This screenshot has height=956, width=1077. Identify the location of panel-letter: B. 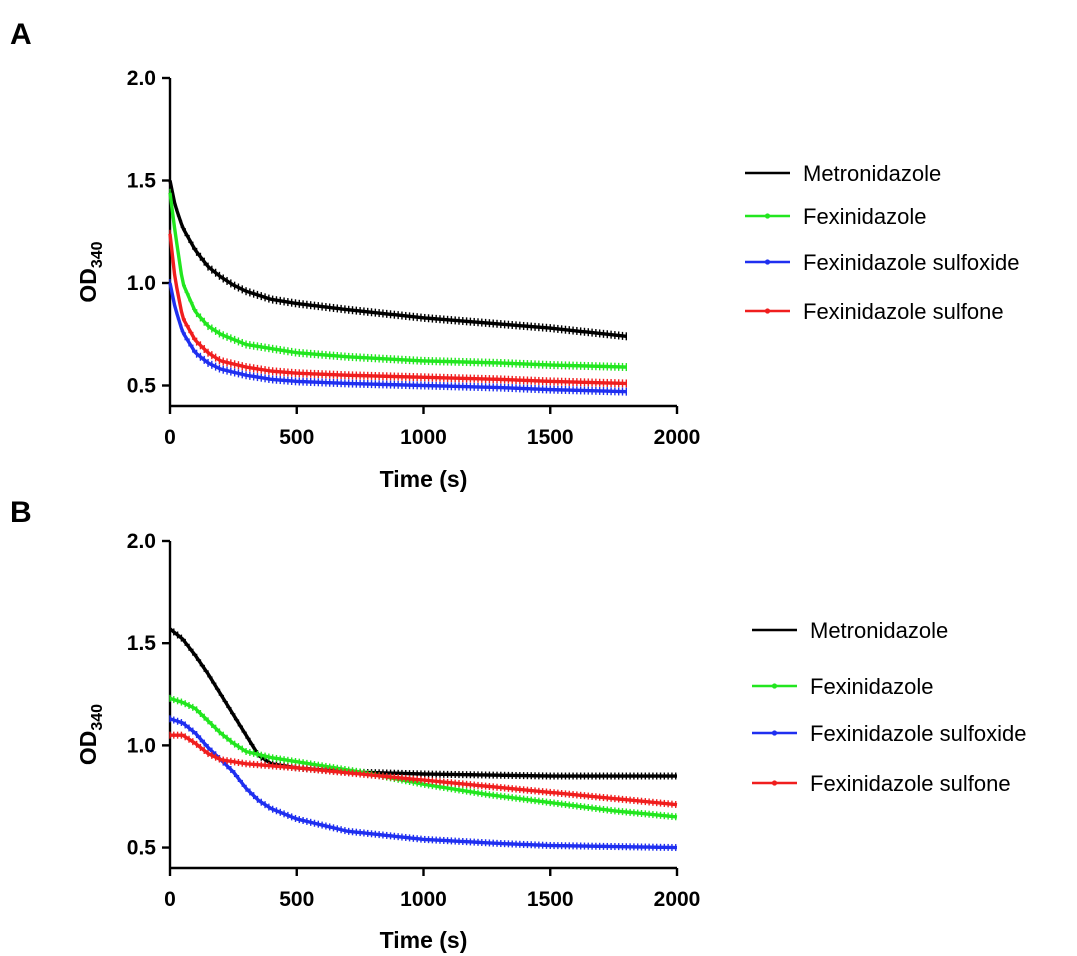
(21, 512).